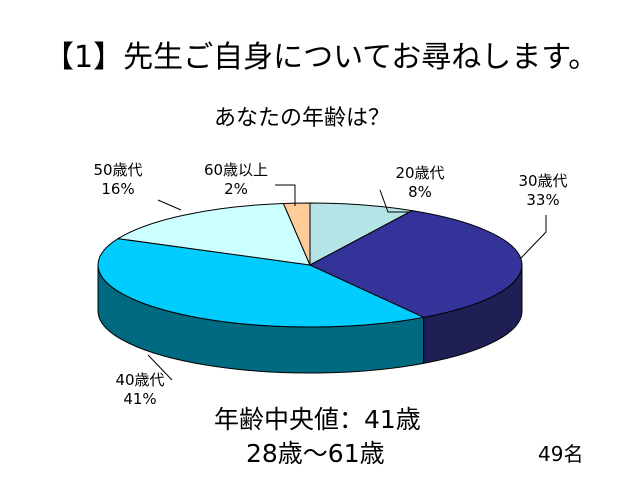 This screenshot has height=480, width=640. I want to click on slice-value-label: 2%, so click(236, 189).